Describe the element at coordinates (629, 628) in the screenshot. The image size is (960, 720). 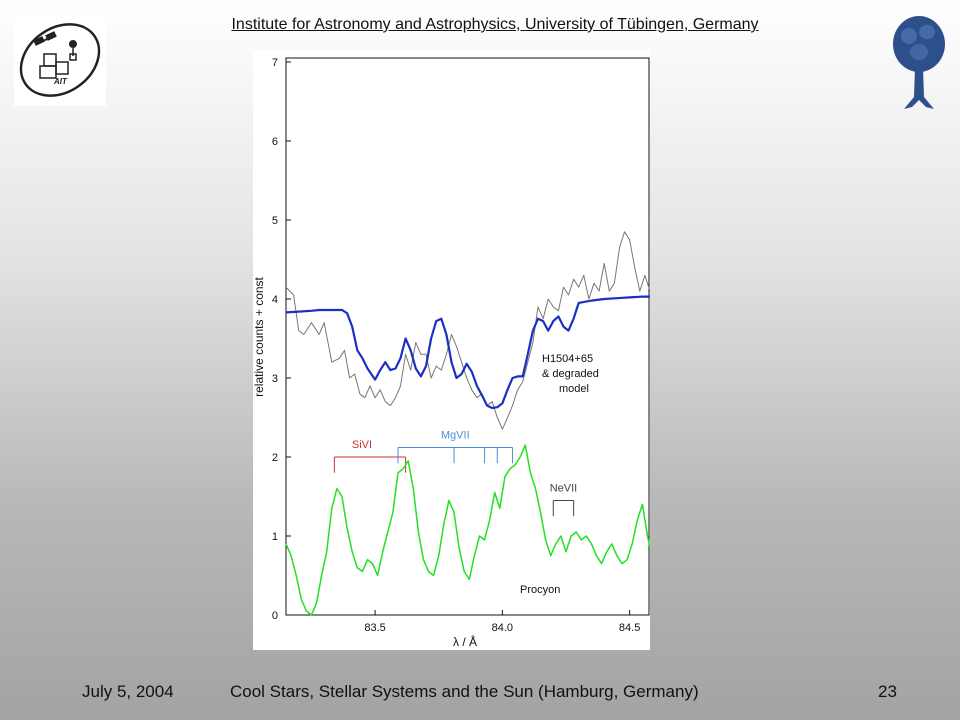
I see `x-tick-label: 84.5` at that location.